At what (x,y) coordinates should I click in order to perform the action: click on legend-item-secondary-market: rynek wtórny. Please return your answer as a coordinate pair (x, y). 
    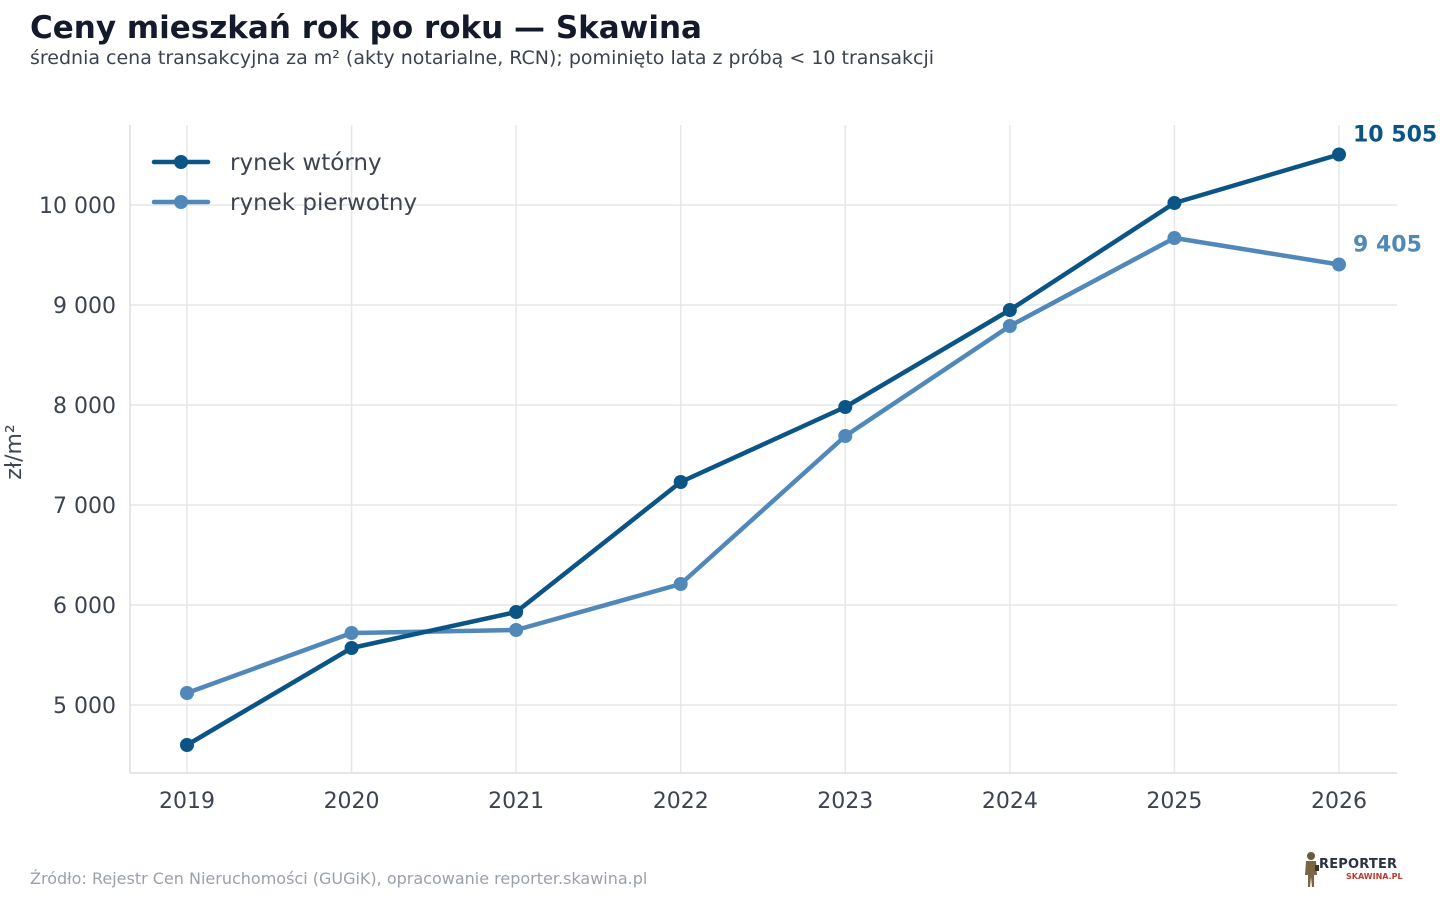
    Looking at the image, I should click on (266, 163).